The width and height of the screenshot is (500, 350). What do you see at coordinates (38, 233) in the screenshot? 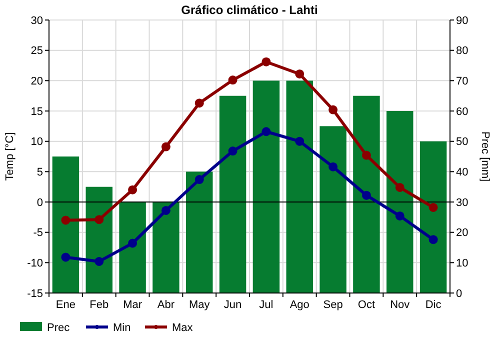
I see `y-tick-label: -5` at bounding box center [38, 233].